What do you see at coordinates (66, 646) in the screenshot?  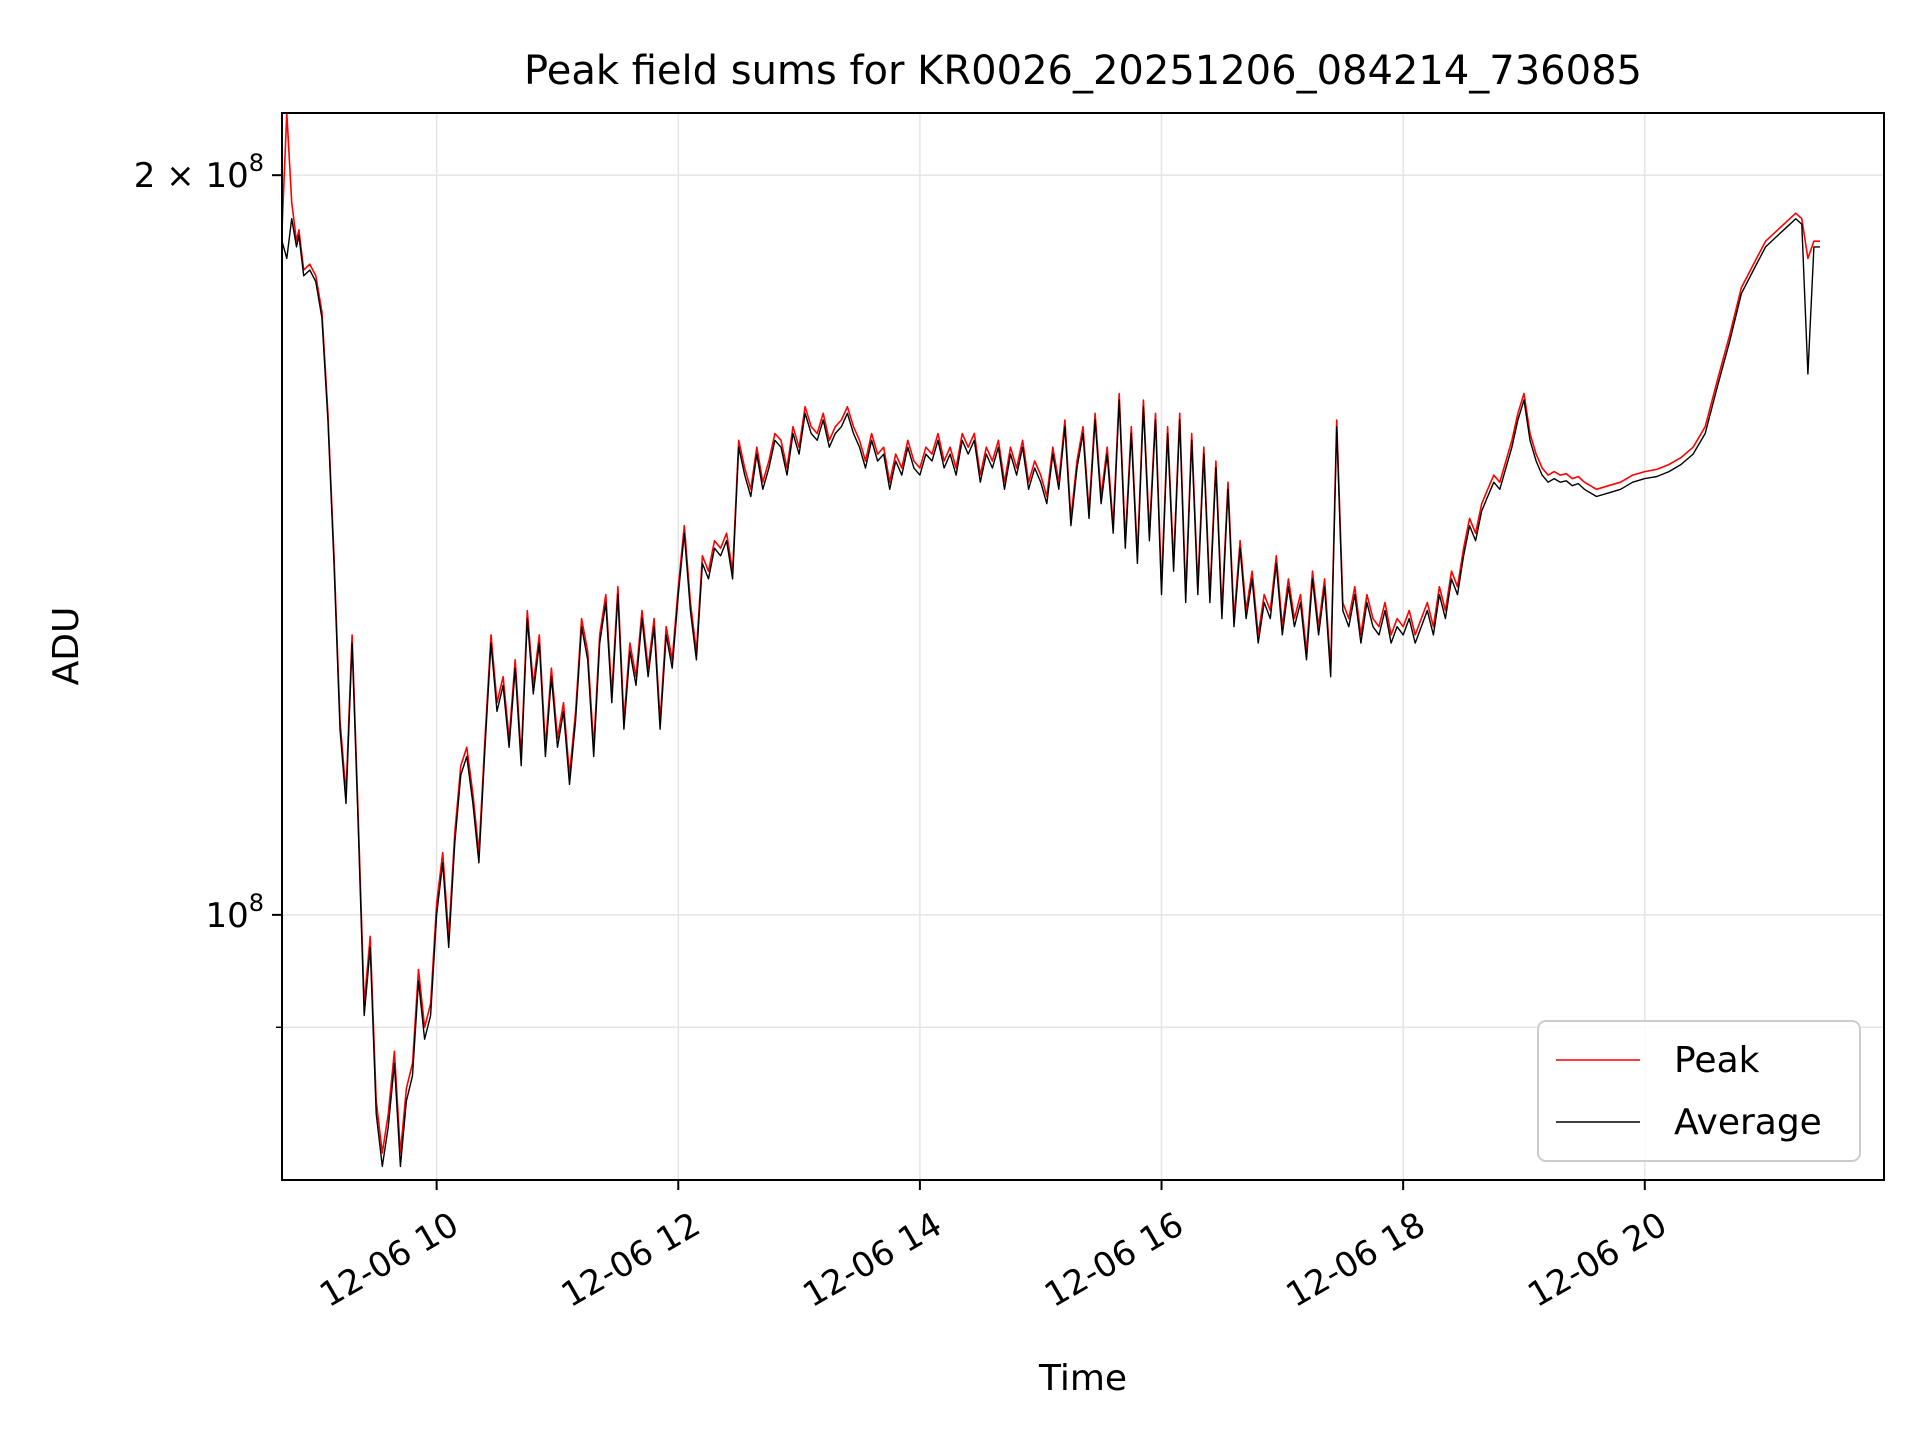 I see `y-axis-label: ADU` at bounding box center [66, 646].